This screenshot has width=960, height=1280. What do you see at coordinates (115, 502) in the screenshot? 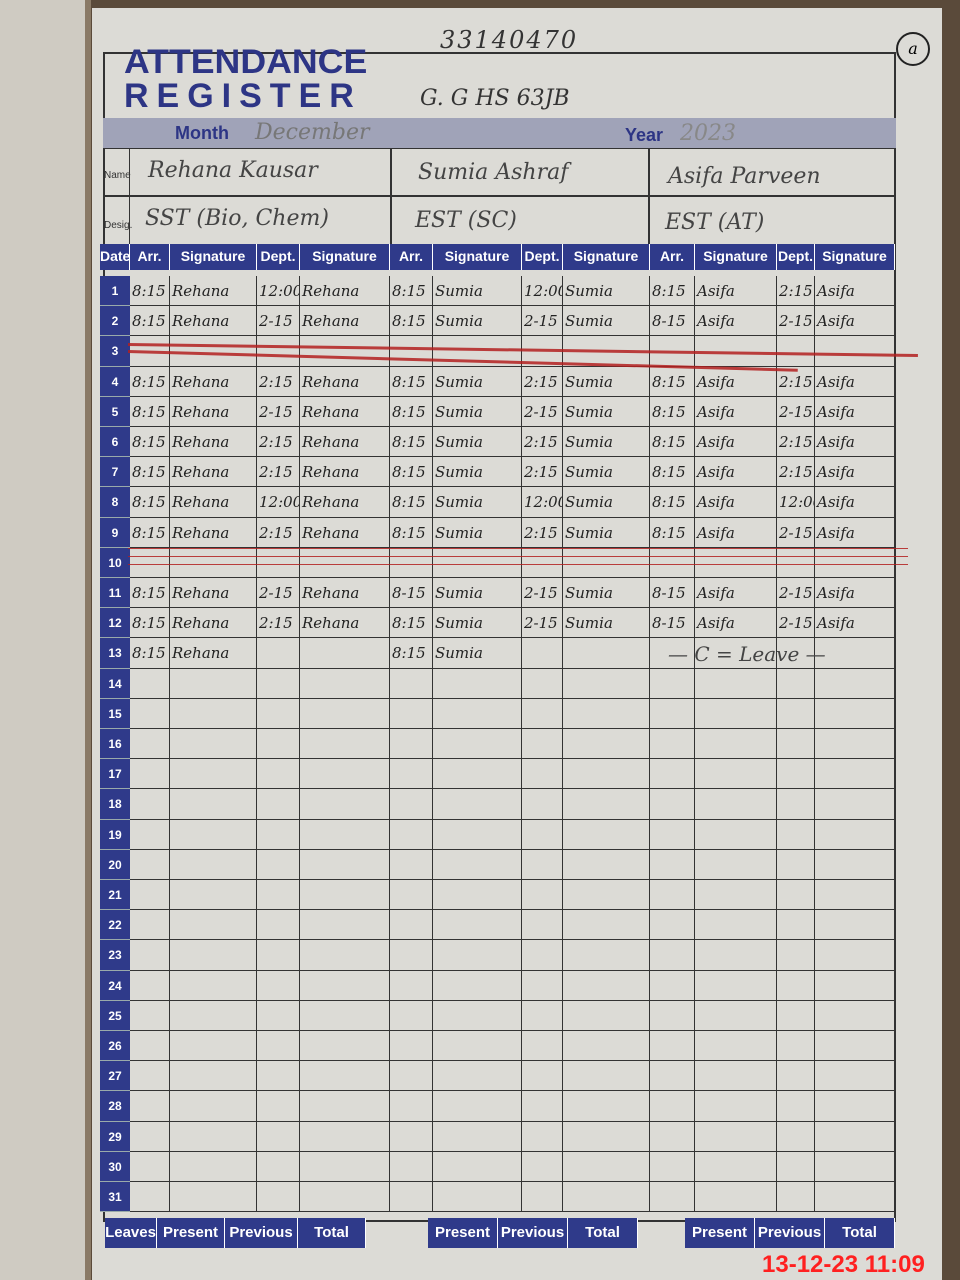
I see `date-cell: 8` at bounding box center [115, 502].